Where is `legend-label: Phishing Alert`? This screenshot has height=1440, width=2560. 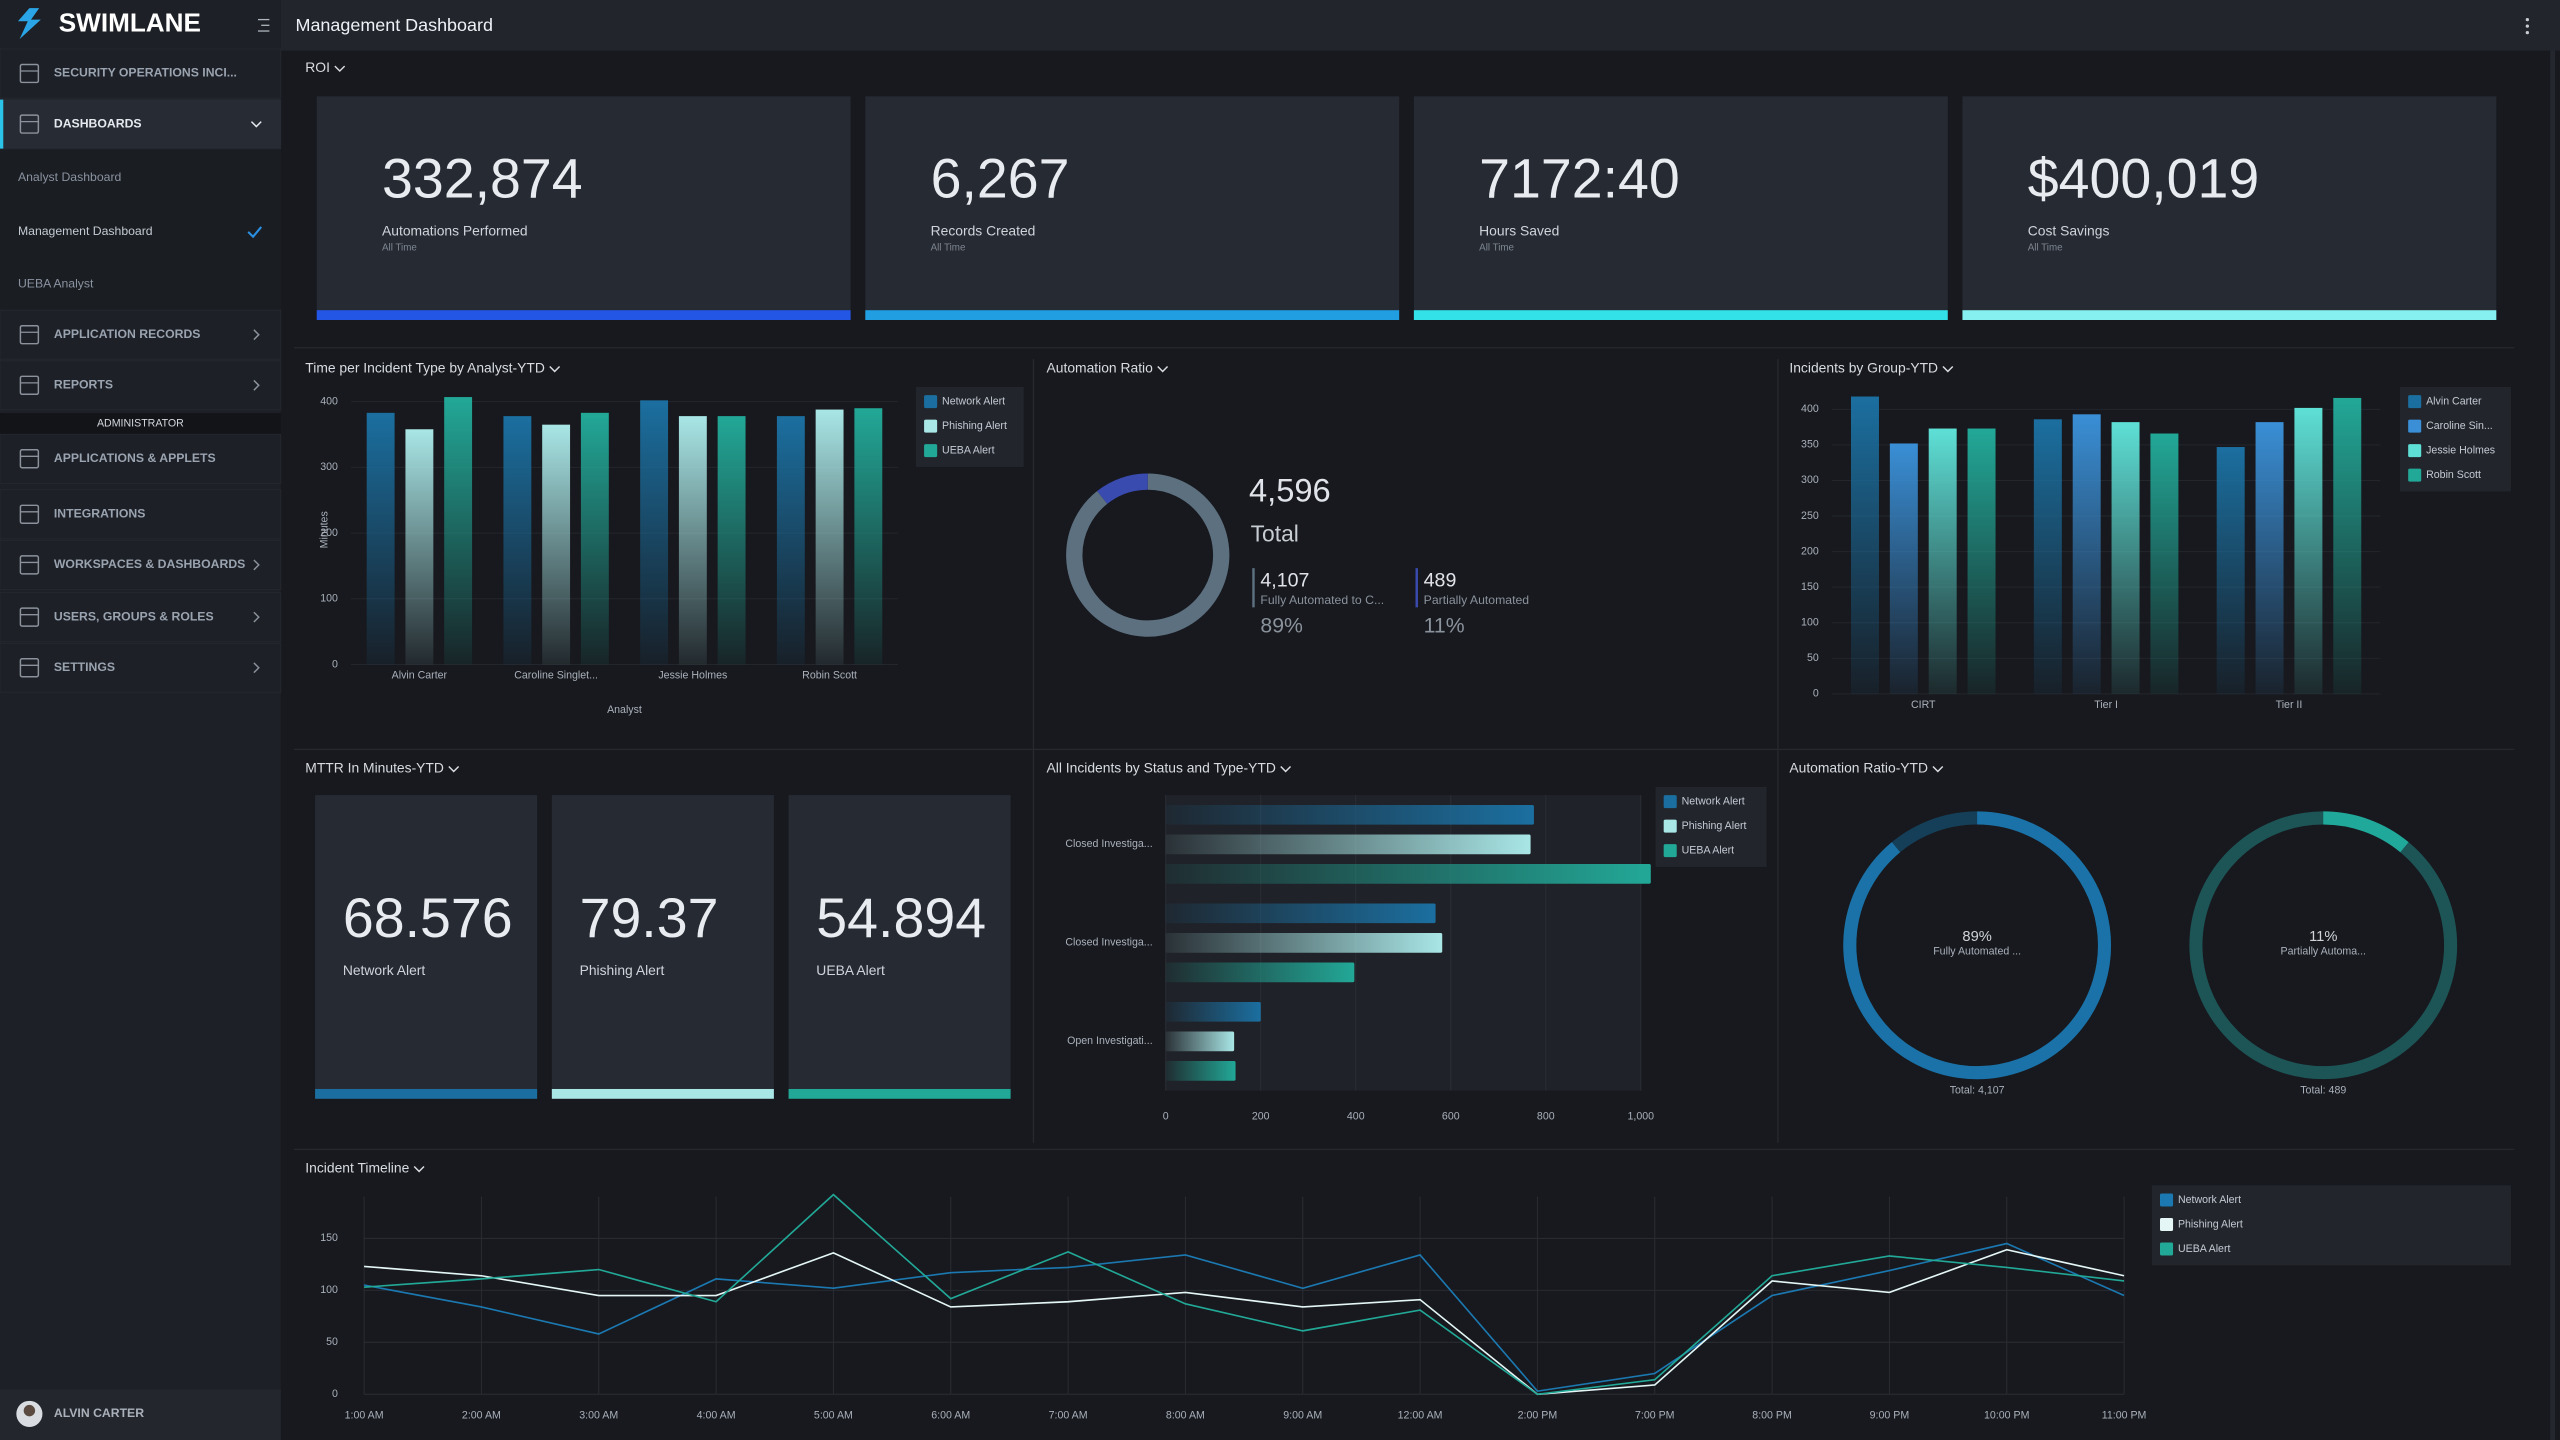
legend-label: Phishing Alert is located at coordinates (974, 426).